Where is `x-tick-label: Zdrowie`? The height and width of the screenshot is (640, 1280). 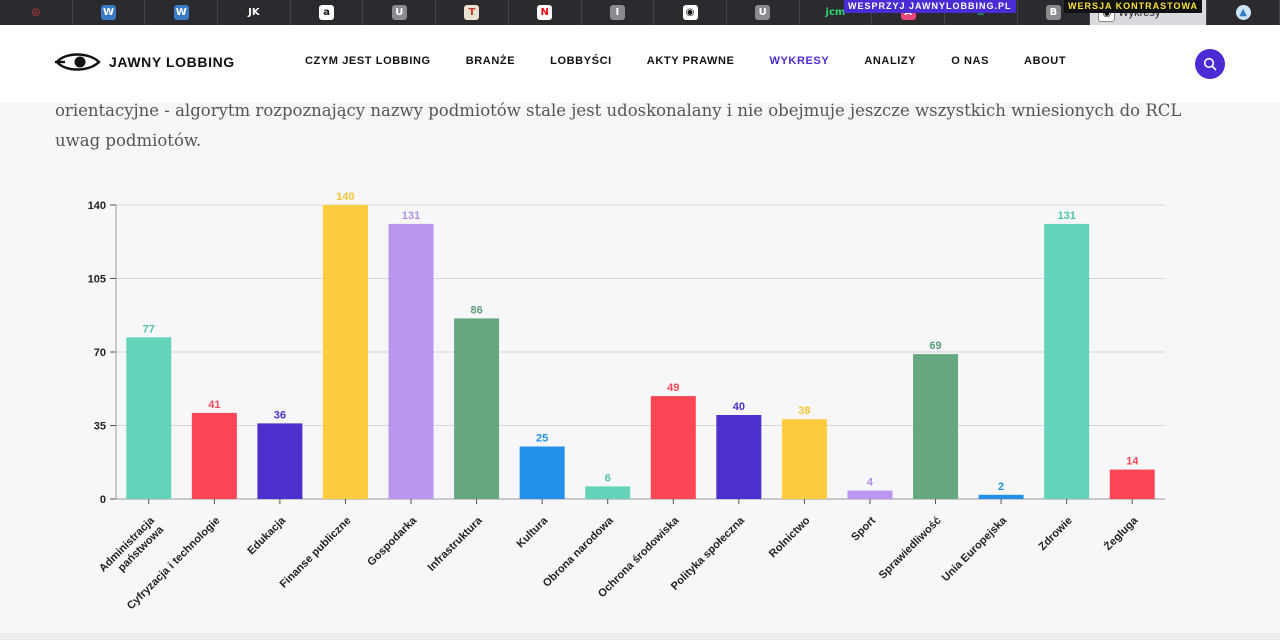
x-tick-label: Zdrowie is located at coordinates (1055, 534).